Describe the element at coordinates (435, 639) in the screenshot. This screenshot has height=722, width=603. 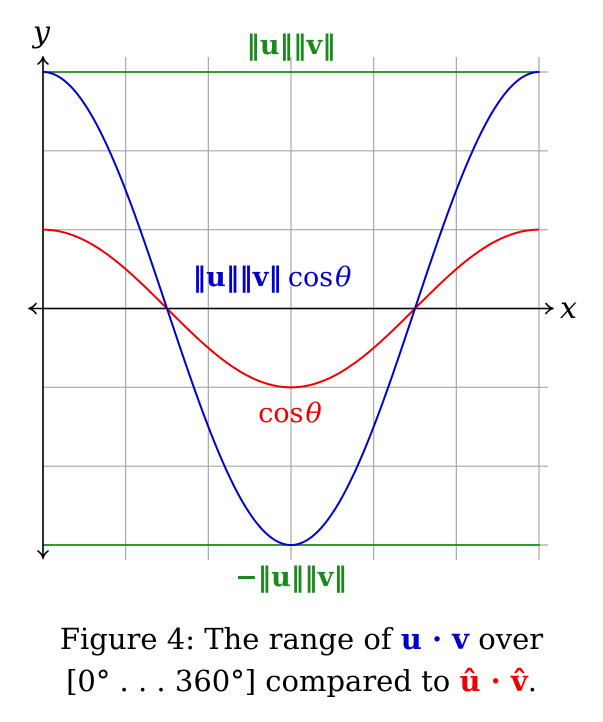
I see `caption-dot-uv: u · v` at that location.